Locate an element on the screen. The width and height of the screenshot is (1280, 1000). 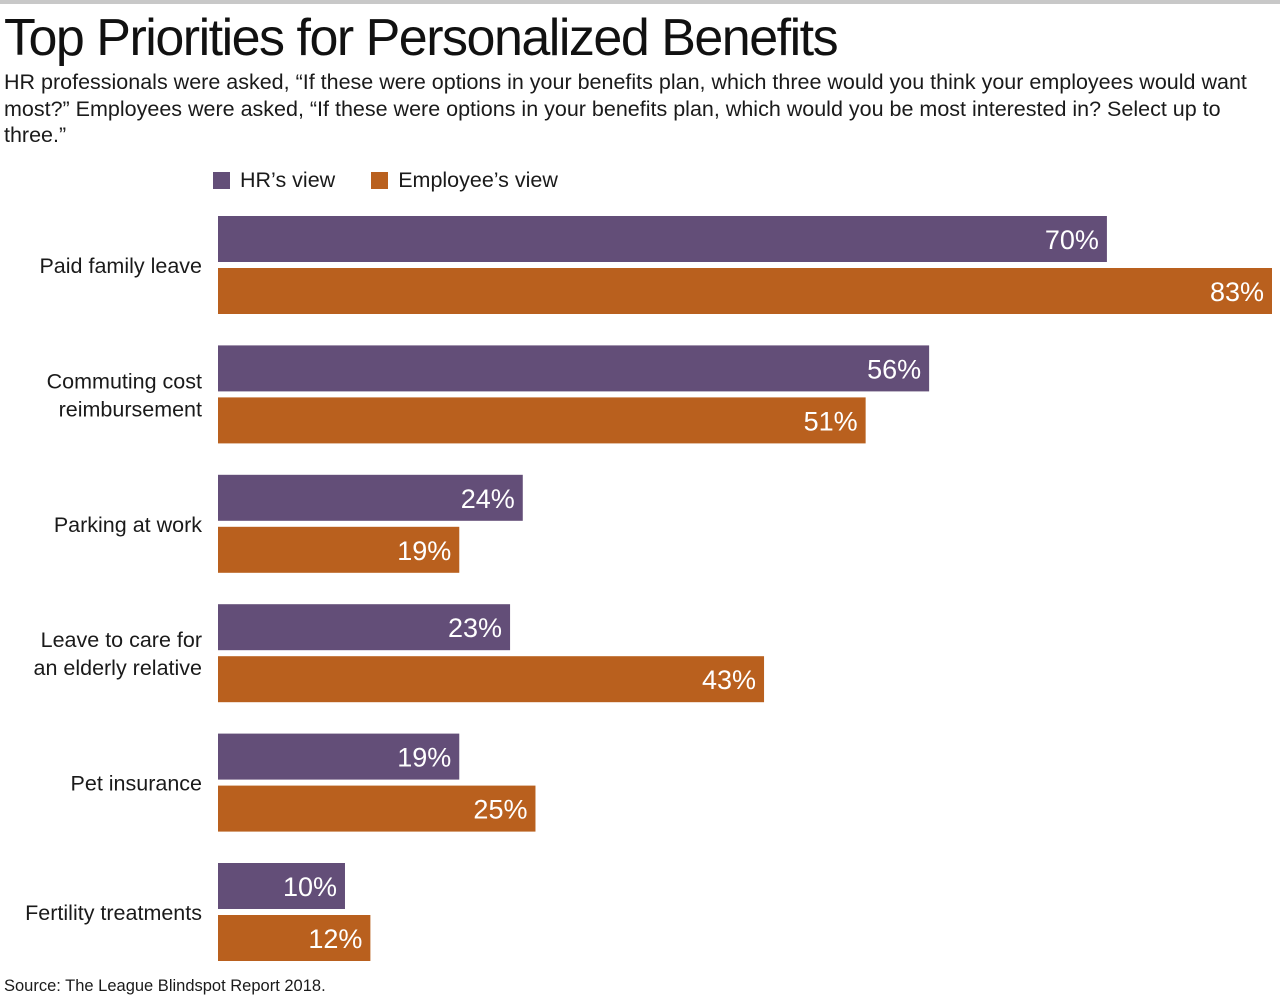
value-label-employee: 43% is located at coordinates (729, 680).